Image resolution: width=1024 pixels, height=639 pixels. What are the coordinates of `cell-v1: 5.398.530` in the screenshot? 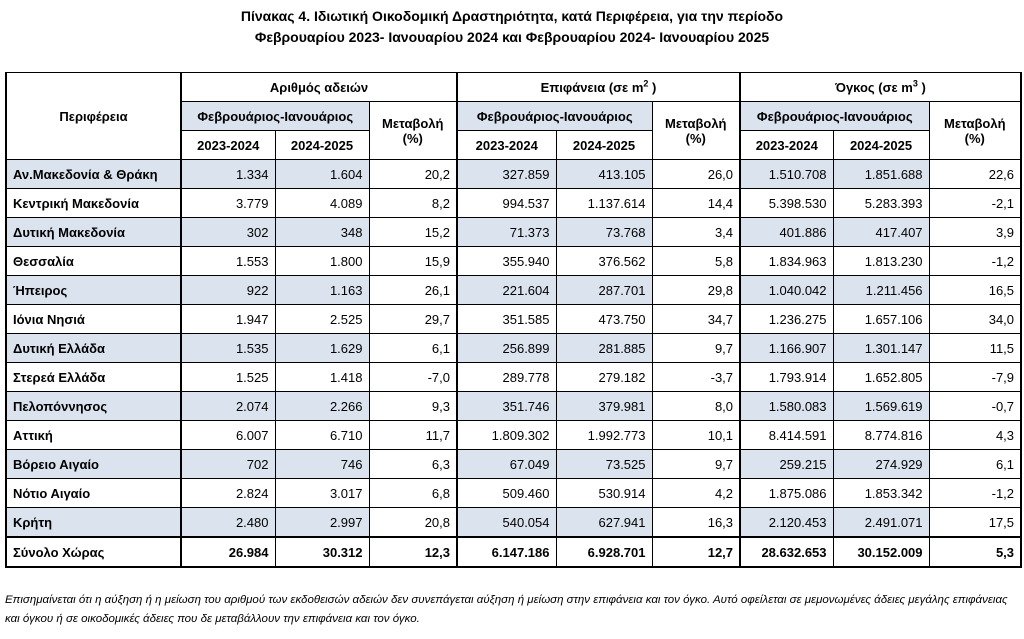 It's located at (786, 203).